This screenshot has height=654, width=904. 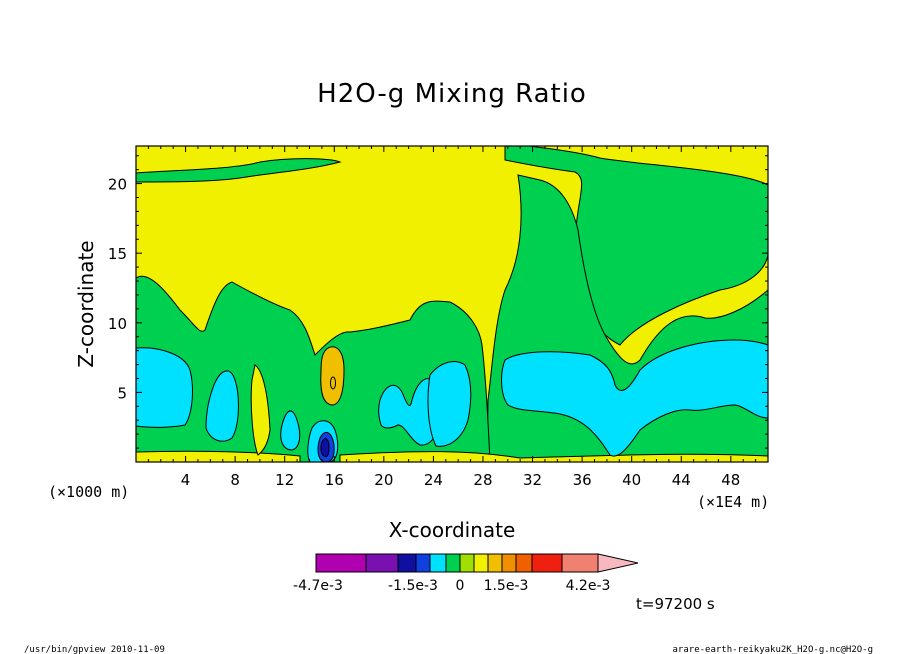 I want to click on x-tick-label: 4, so click(x=186, y=480).